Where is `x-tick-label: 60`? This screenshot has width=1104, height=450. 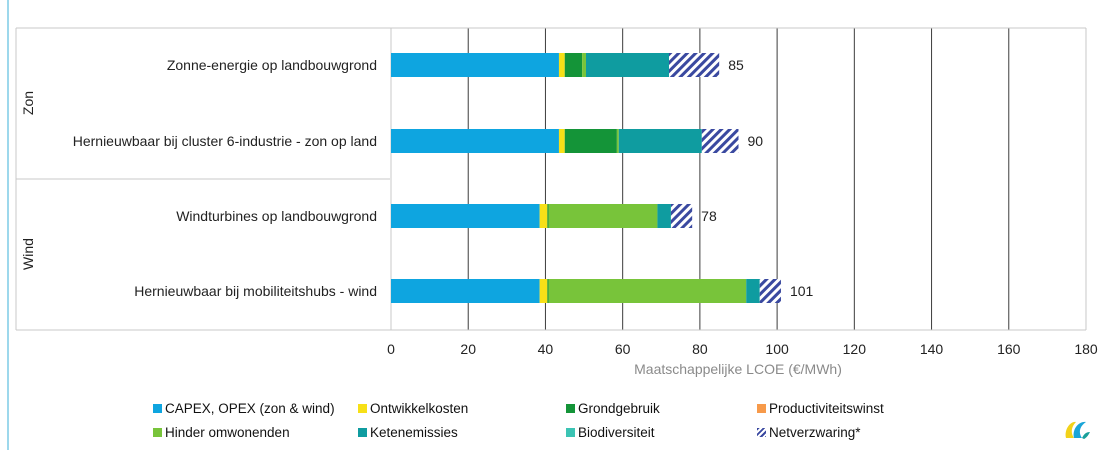
x-tick-label: 60 is located at coordinates (623, 349).